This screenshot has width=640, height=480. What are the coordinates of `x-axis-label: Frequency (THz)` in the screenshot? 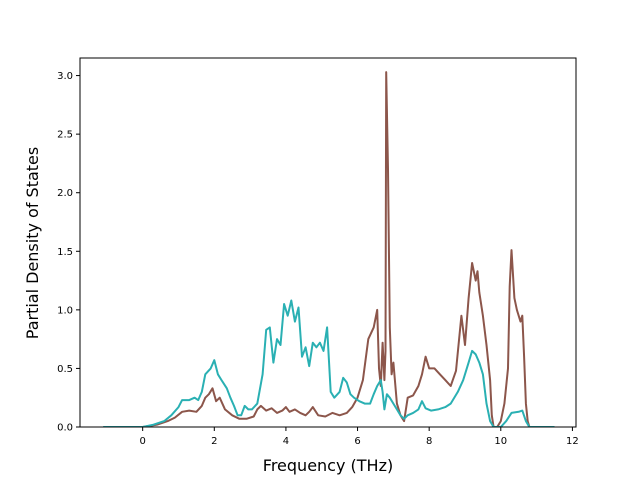 It's located at (328, 465).